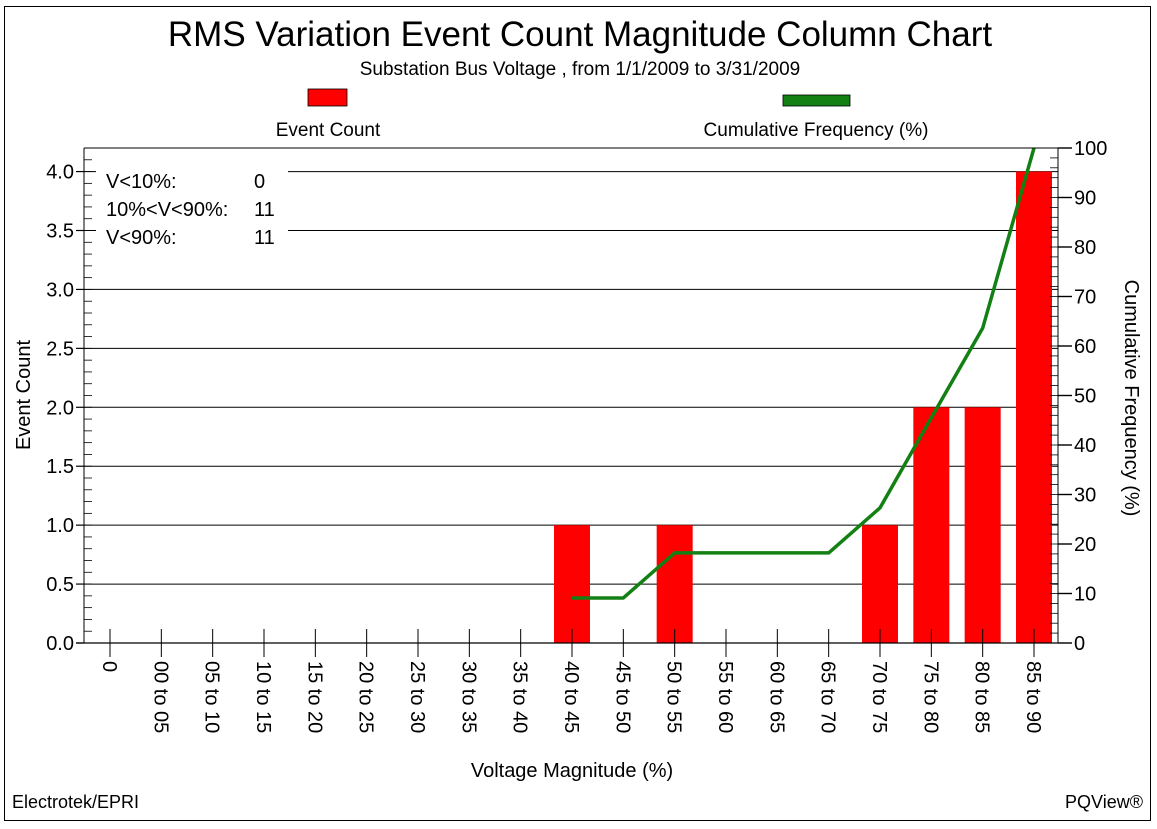  What do you see at coordinates (571, 697) in the screenshot?
I see `x-tick-label: 40 to 45` at bounding box center [571, 697].